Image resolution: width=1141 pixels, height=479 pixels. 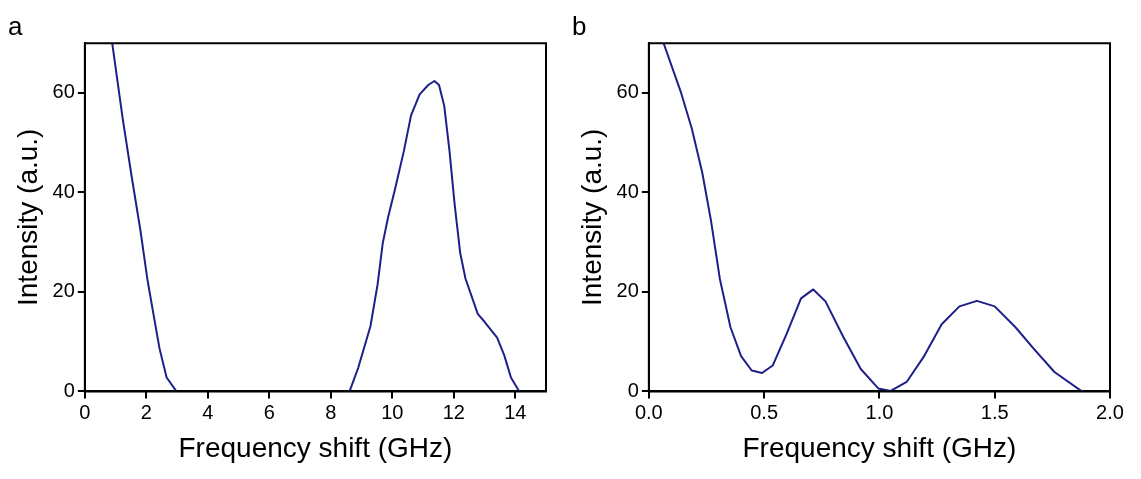 I want to click on chart-title: b, so click(x=579, y=25).